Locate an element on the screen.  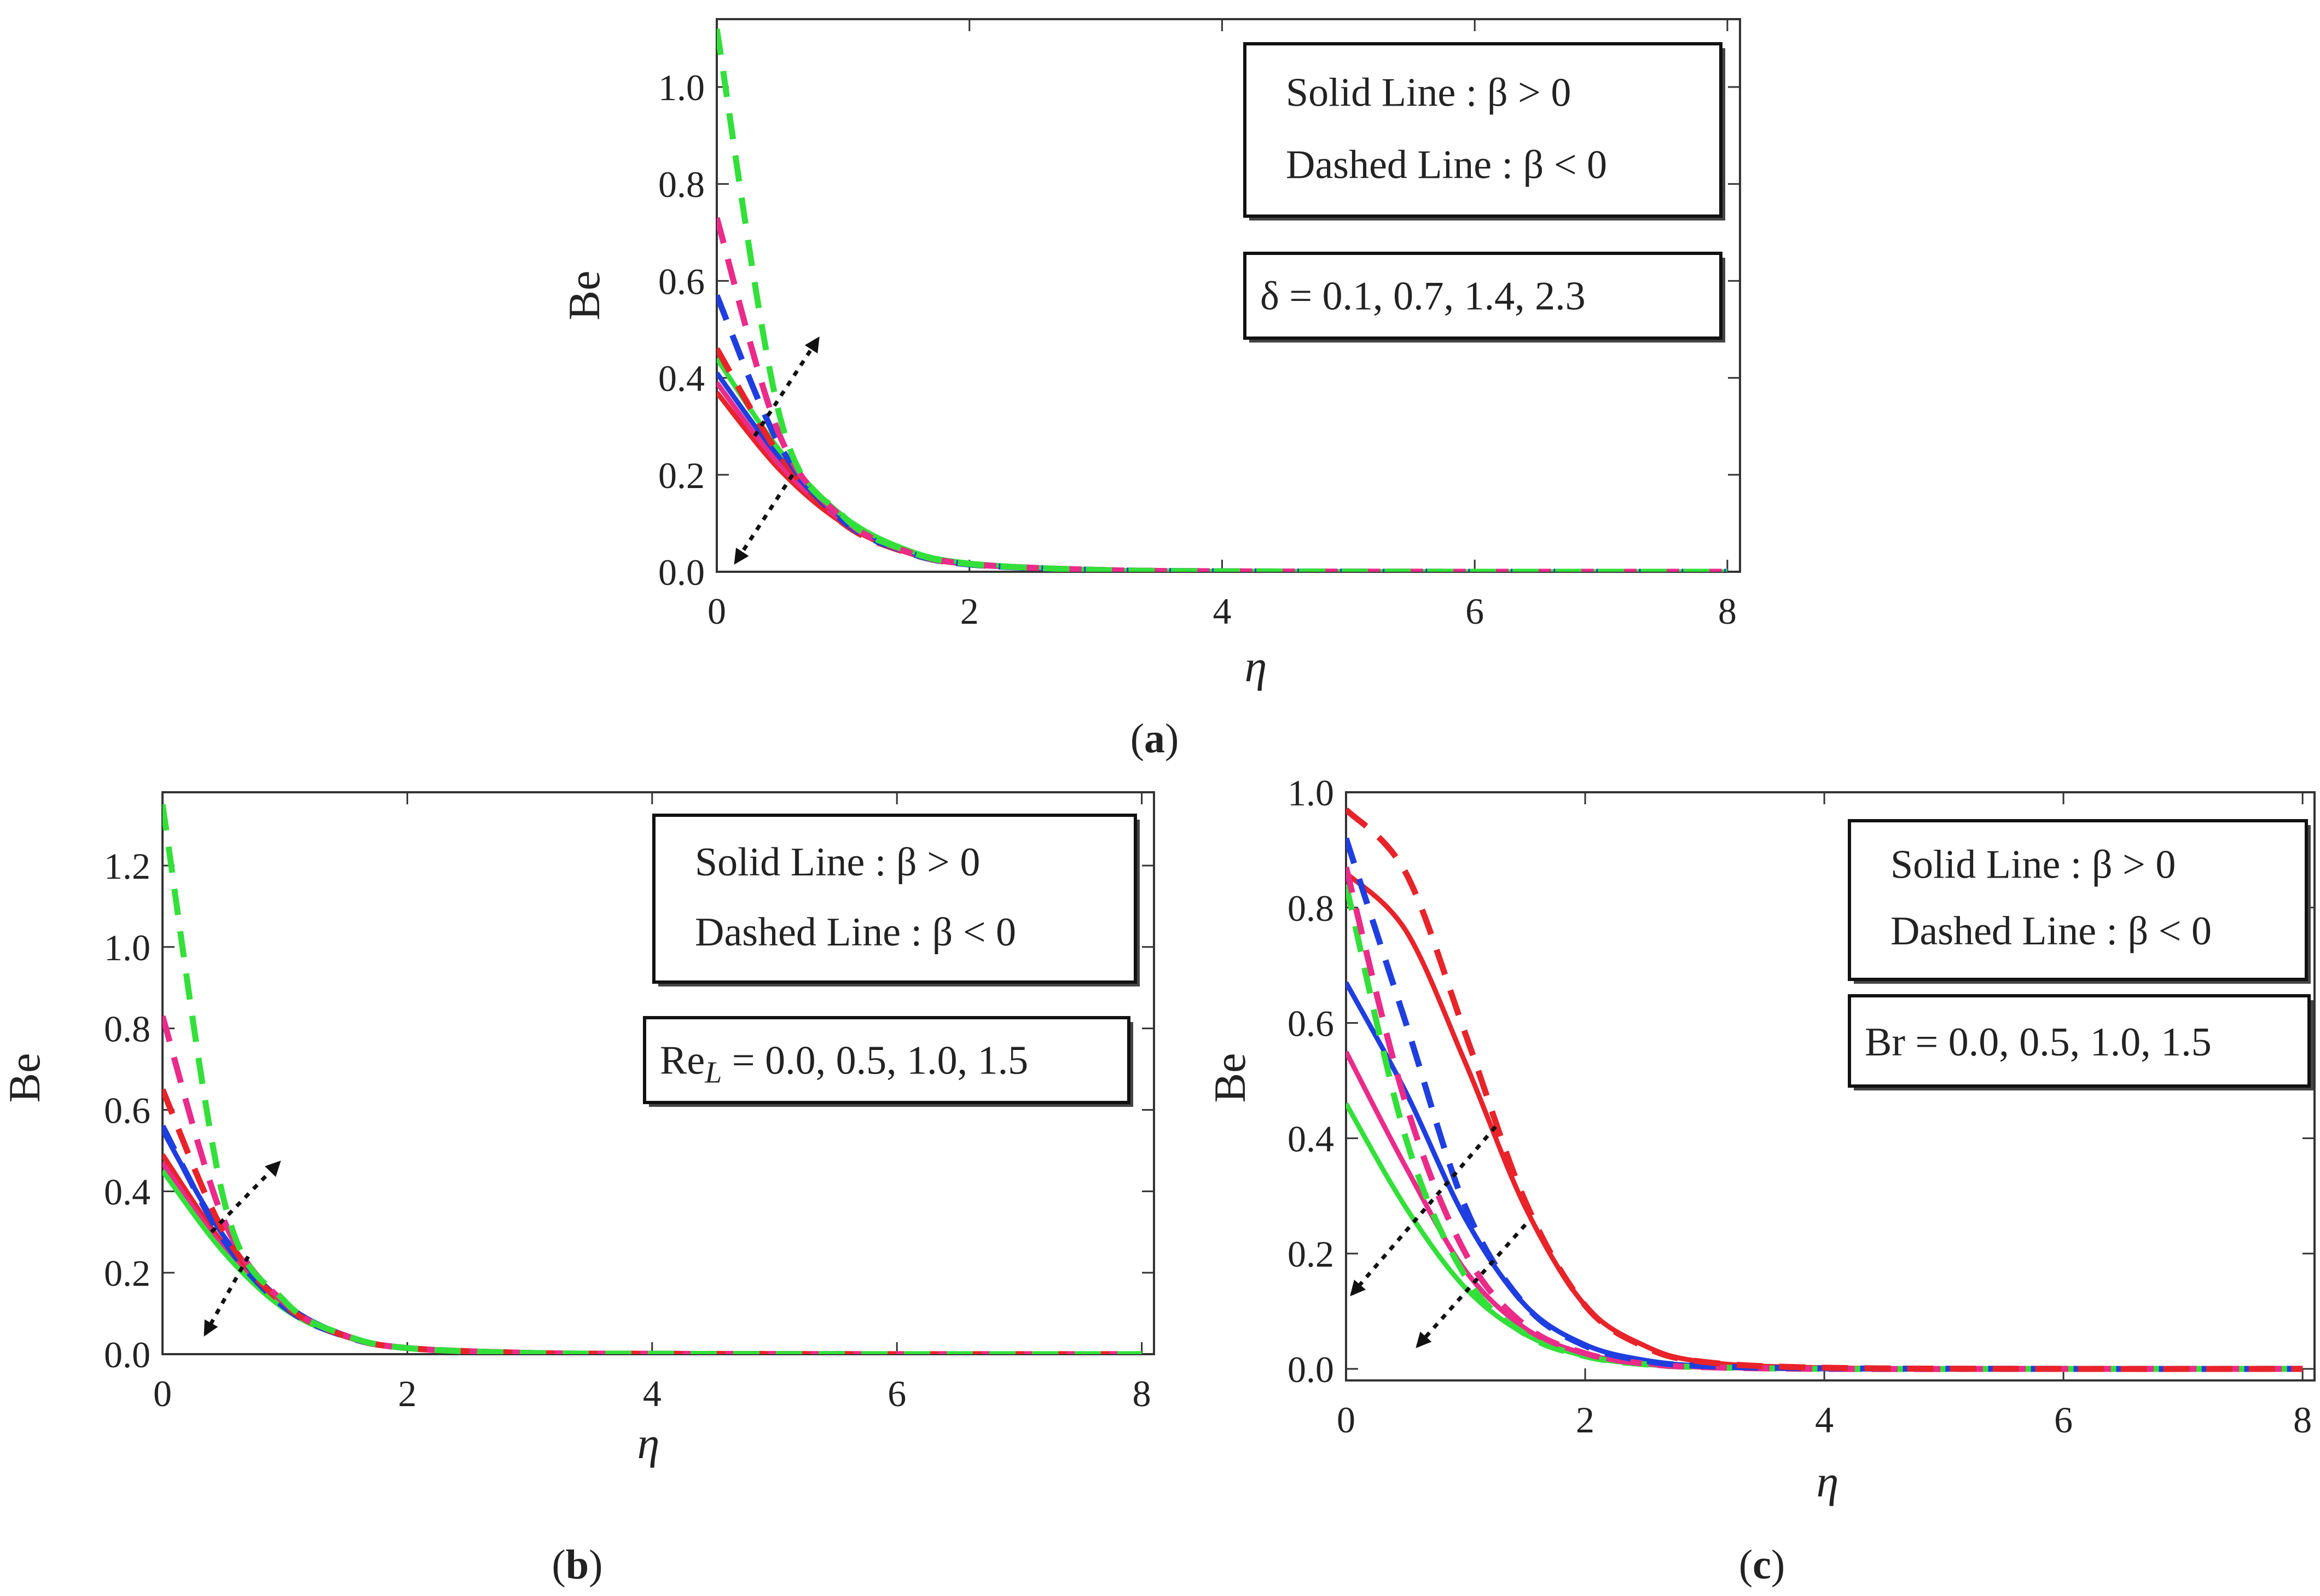
parameter-label: Br = 0.0, 0.5, 1.0, 1.5 is located at coordinates (2038, 1042).